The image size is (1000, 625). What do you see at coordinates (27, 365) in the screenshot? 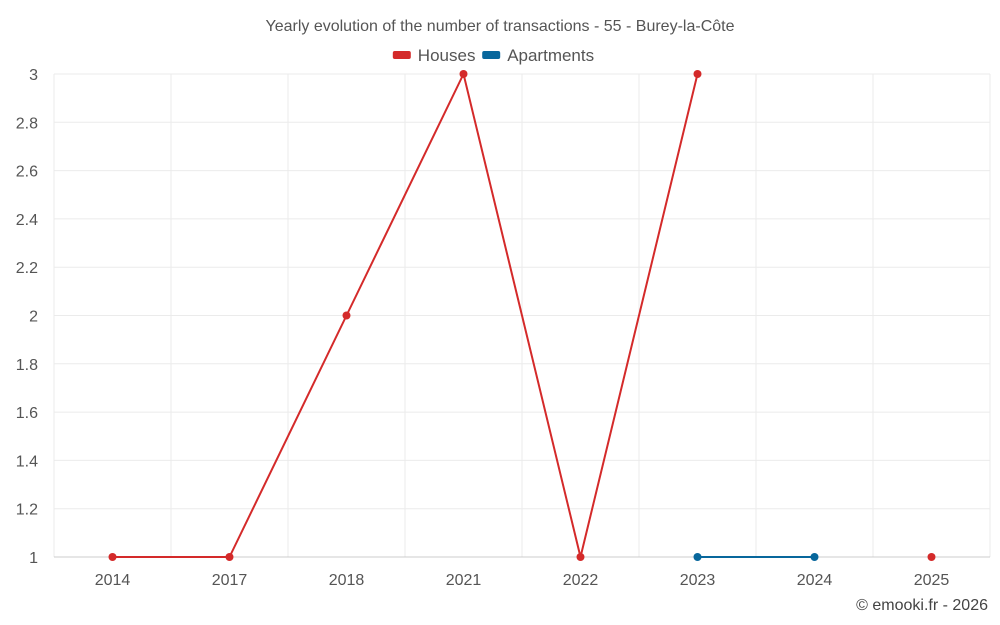
I see `y-tick-label: 1.8` at bounding box center [27, 365].